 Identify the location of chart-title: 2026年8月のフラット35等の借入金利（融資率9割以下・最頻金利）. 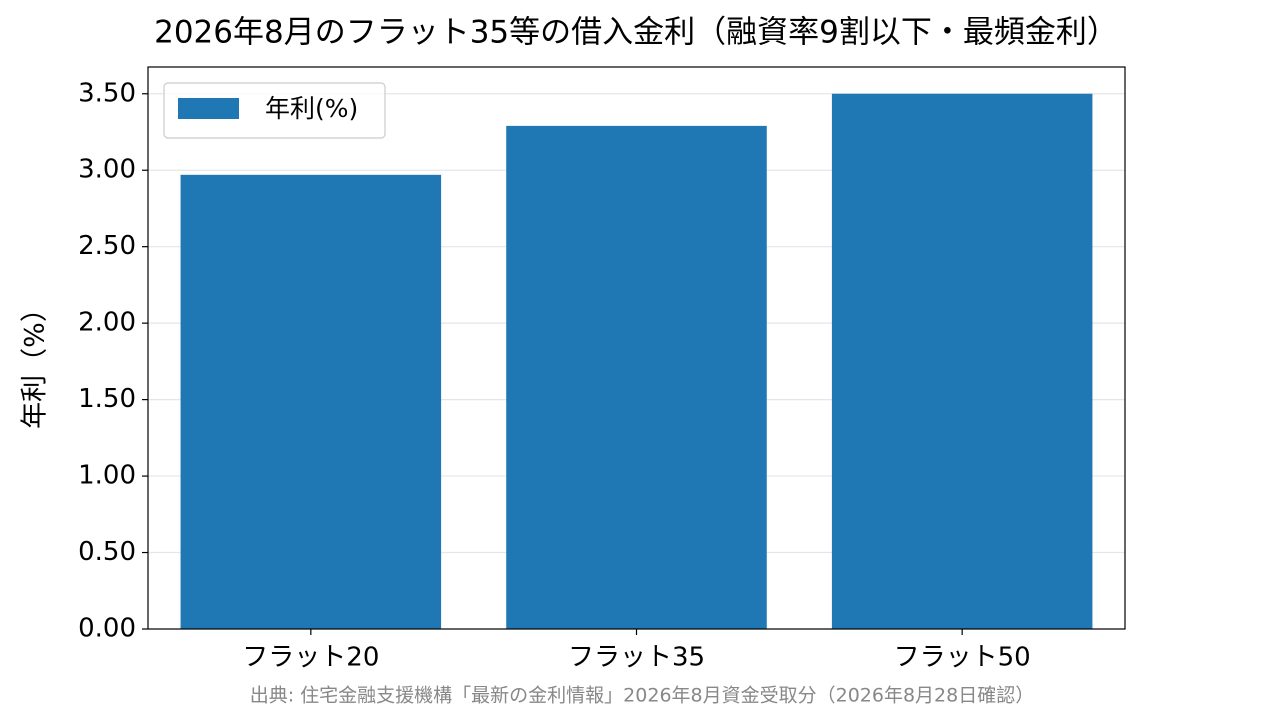
(636, 33).